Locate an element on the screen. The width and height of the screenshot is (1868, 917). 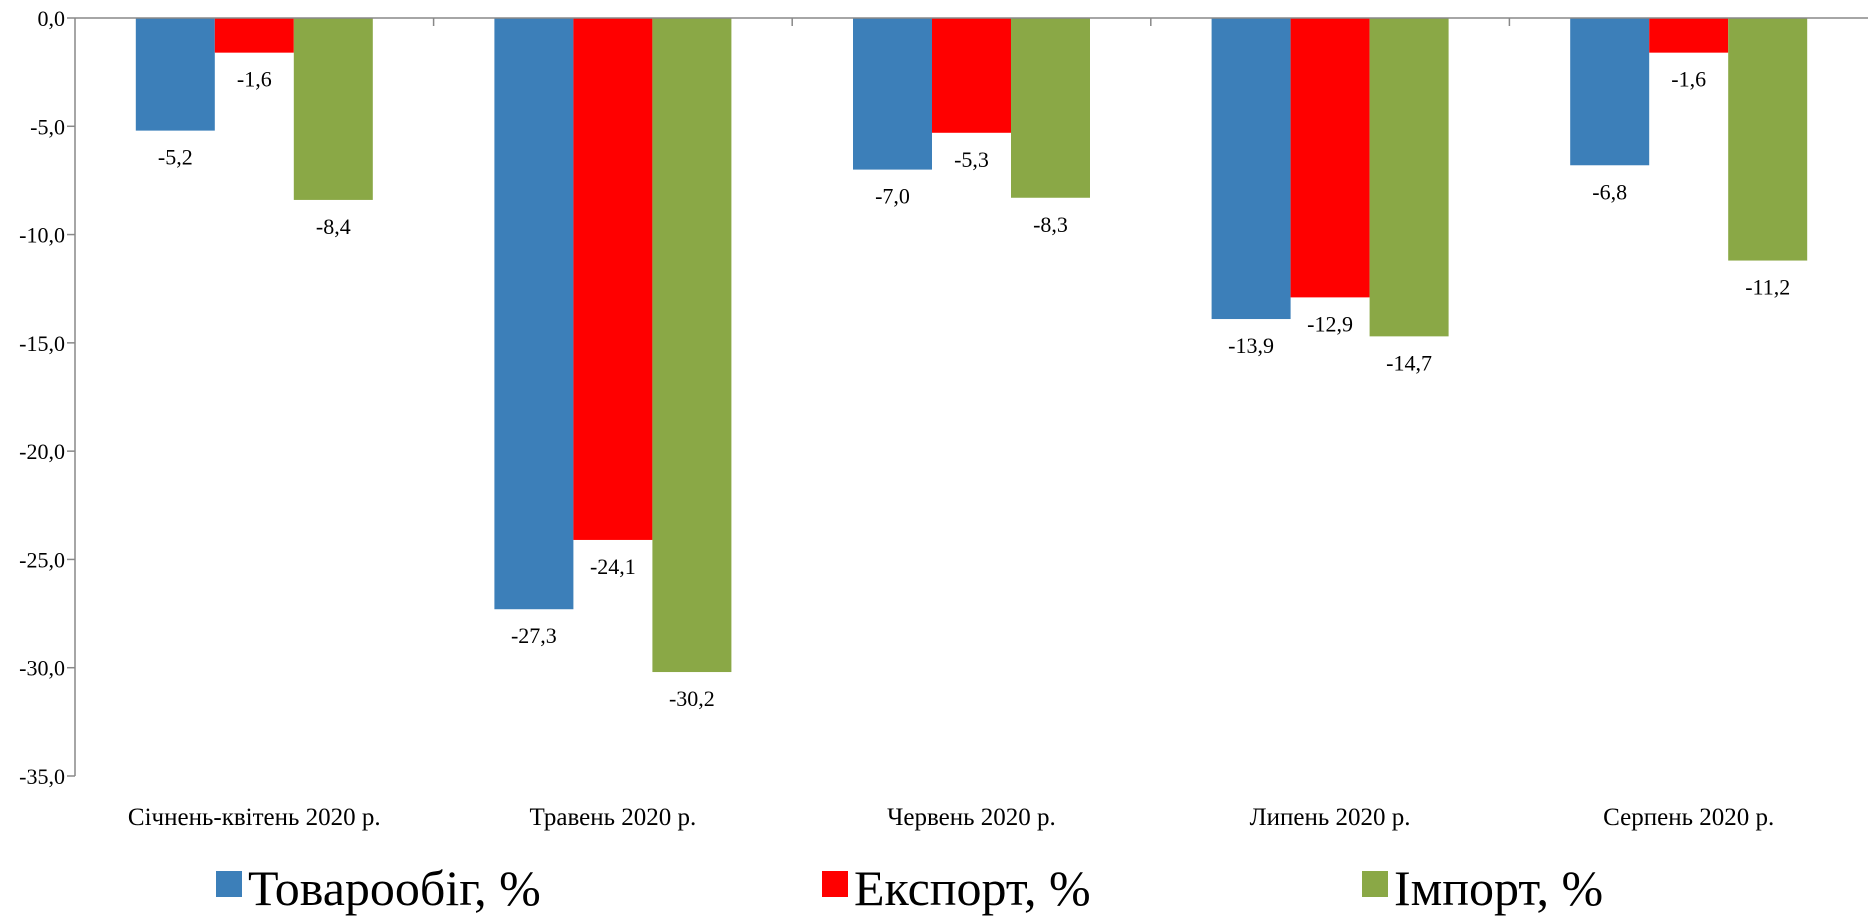
y-tick-label: -15,0 is located at coordinates (42, 343).